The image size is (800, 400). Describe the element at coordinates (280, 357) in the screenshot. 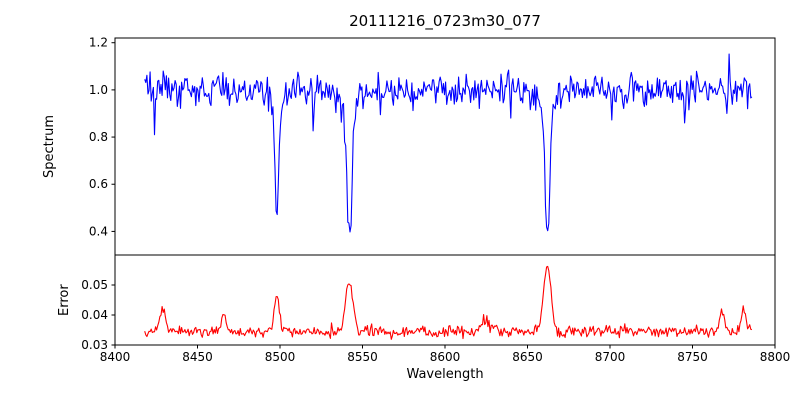

I see `x-tick-label: 8500` at that location.